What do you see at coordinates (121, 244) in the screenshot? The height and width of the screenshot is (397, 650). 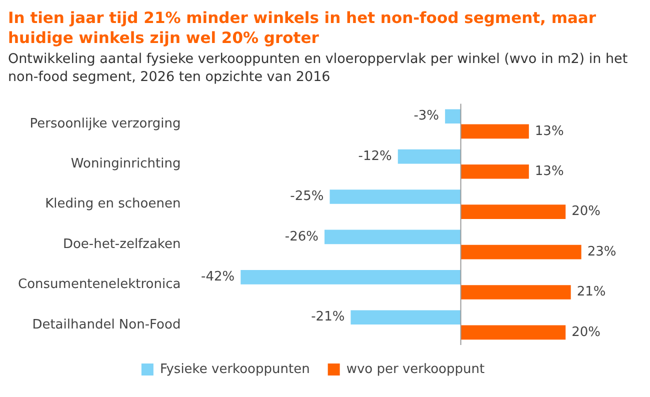 I see `y-tick-label: Doe-het-zelfzaken` at bounding box center [121, 244].